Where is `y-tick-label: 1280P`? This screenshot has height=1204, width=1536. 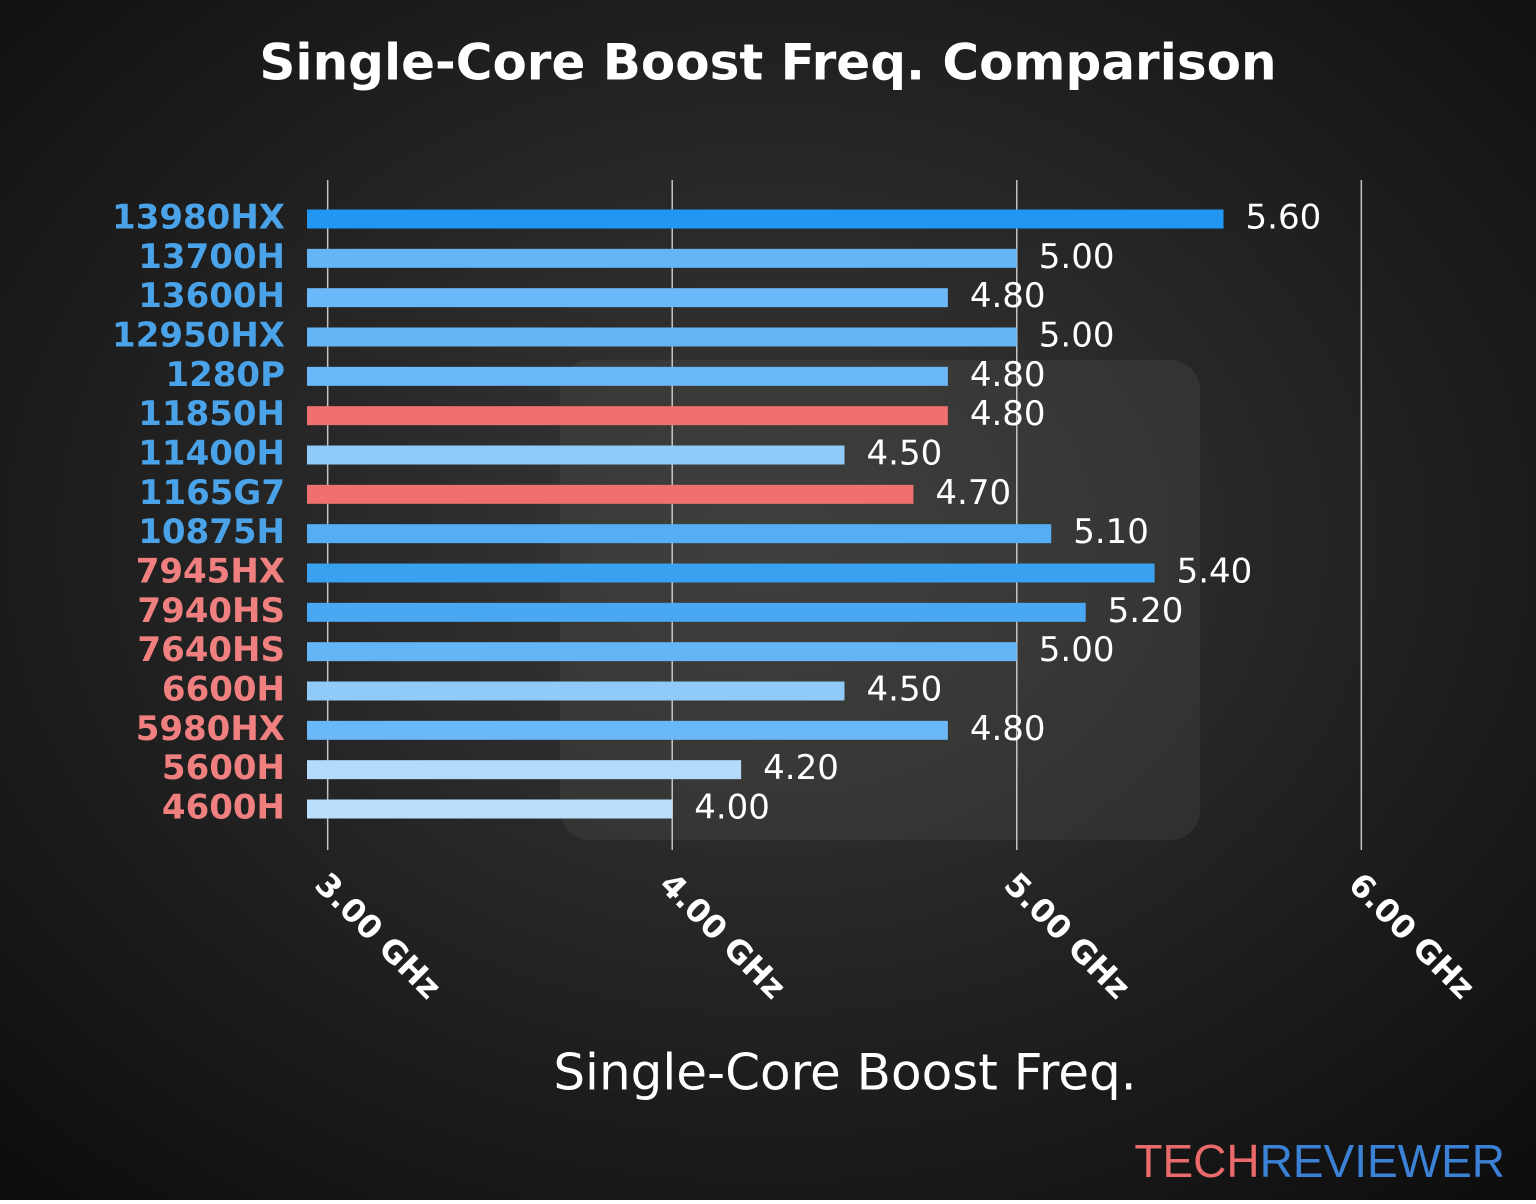
y-tick-label: 1280P is located at coordinates (225, 375).